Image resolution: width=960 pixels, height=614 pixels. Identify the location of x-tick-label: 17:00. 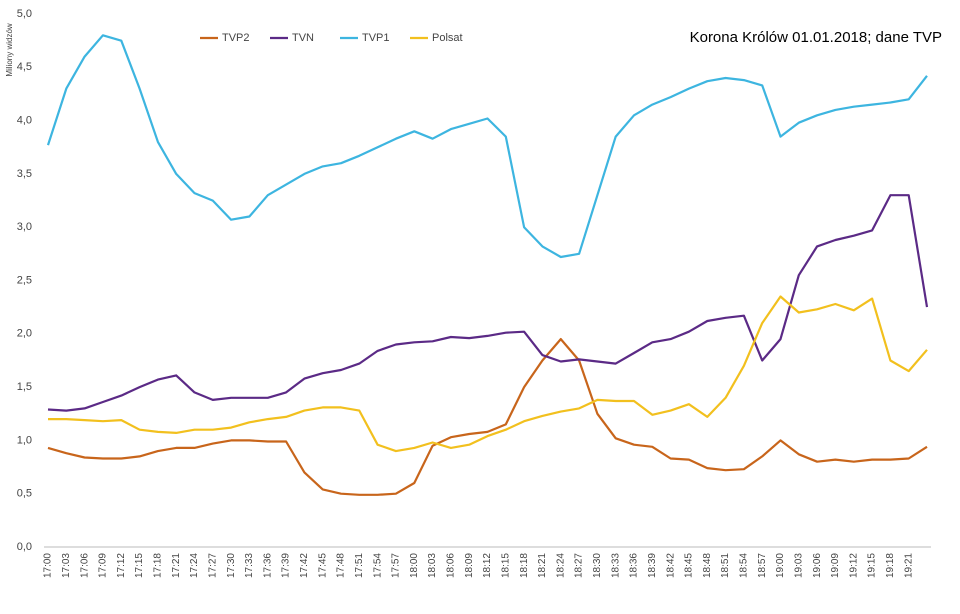
(48, 565).